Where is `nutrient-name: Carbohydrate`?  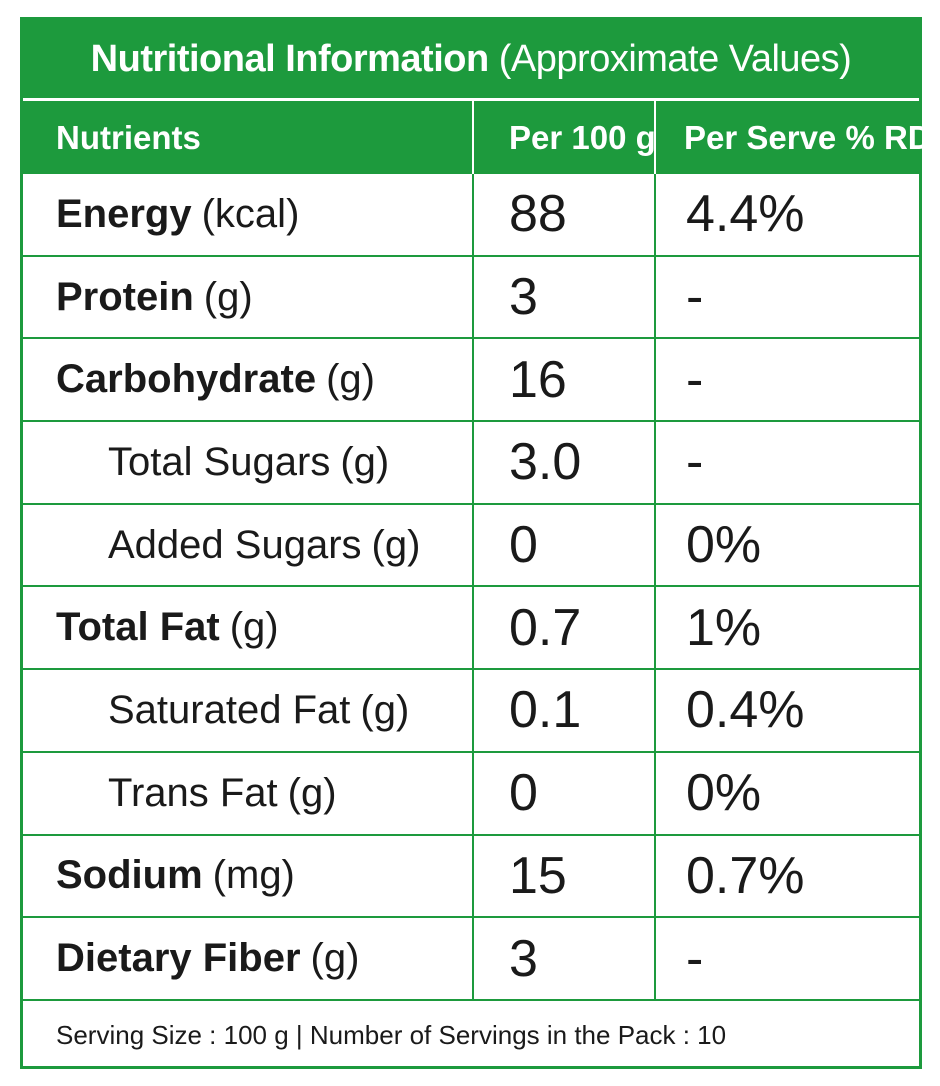
nutrient-name: Carbohydrate is located at coordinates (186, 379).